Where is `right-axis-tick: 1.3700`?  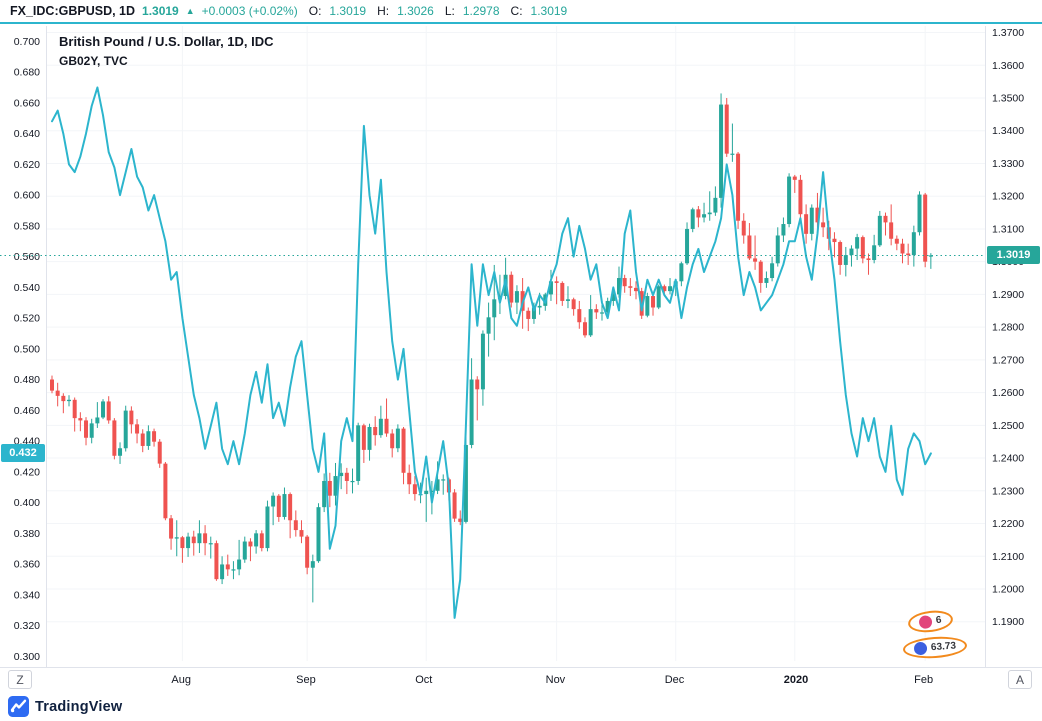
right-axis-tick: 1.3700 is located at coordinates (1008, 33).